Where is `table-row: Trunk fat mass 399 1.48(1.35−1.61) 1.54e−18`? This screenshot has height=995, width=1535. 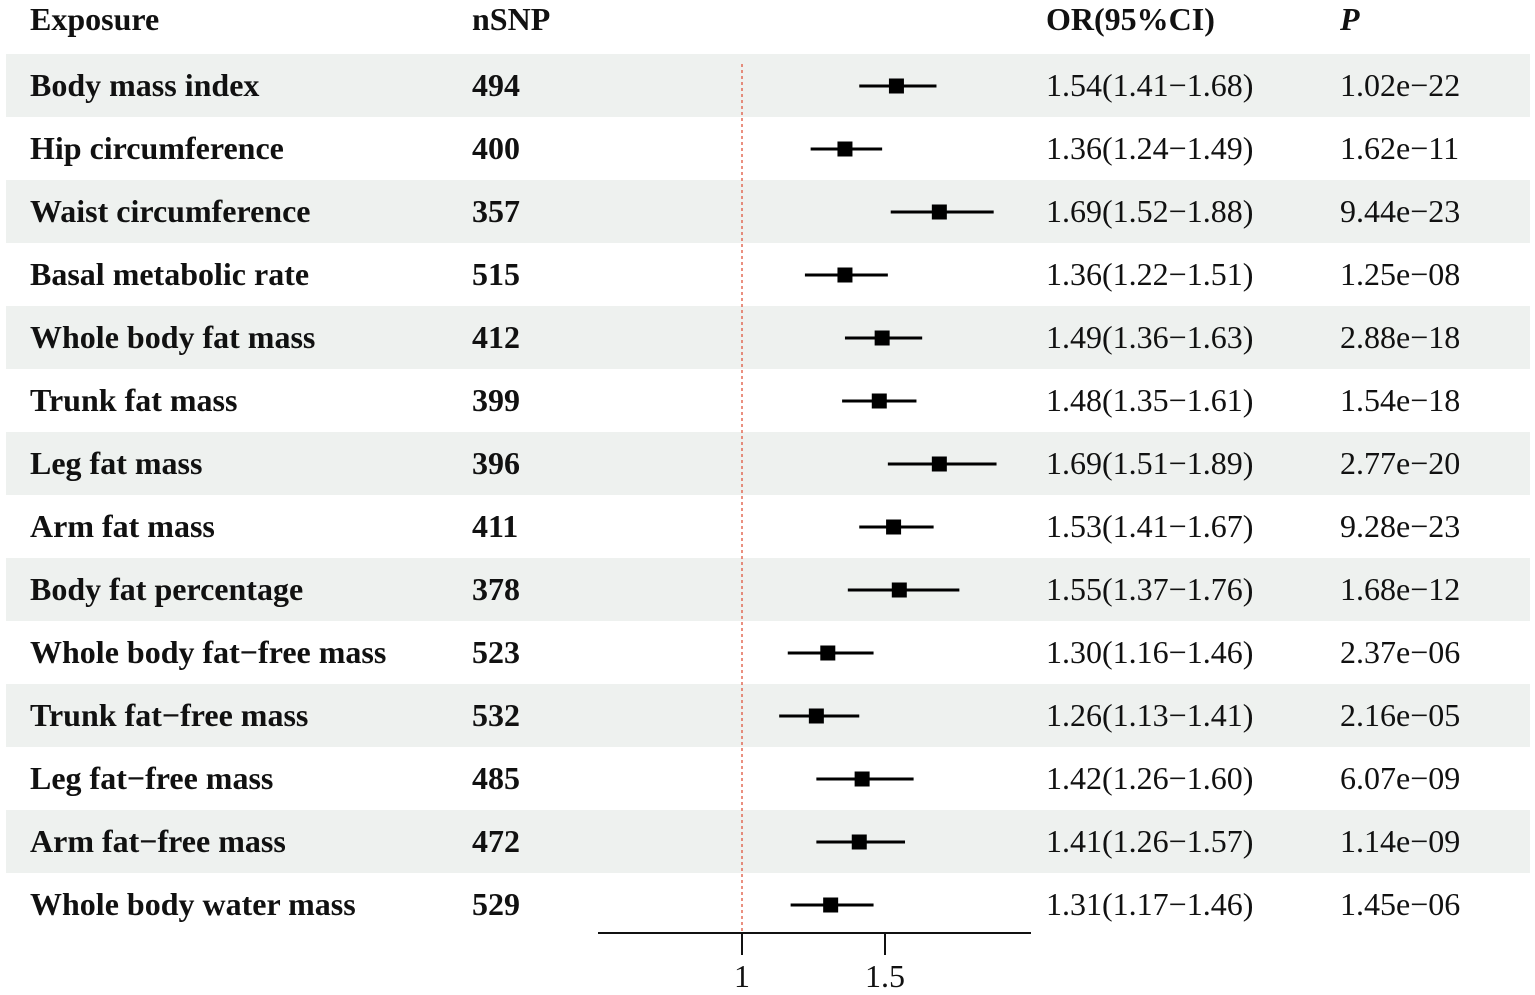
table-row: Trunk fat mass 399 1.48(1.35−1.61) 1.54e−18 is located at coordinates (768, 400).